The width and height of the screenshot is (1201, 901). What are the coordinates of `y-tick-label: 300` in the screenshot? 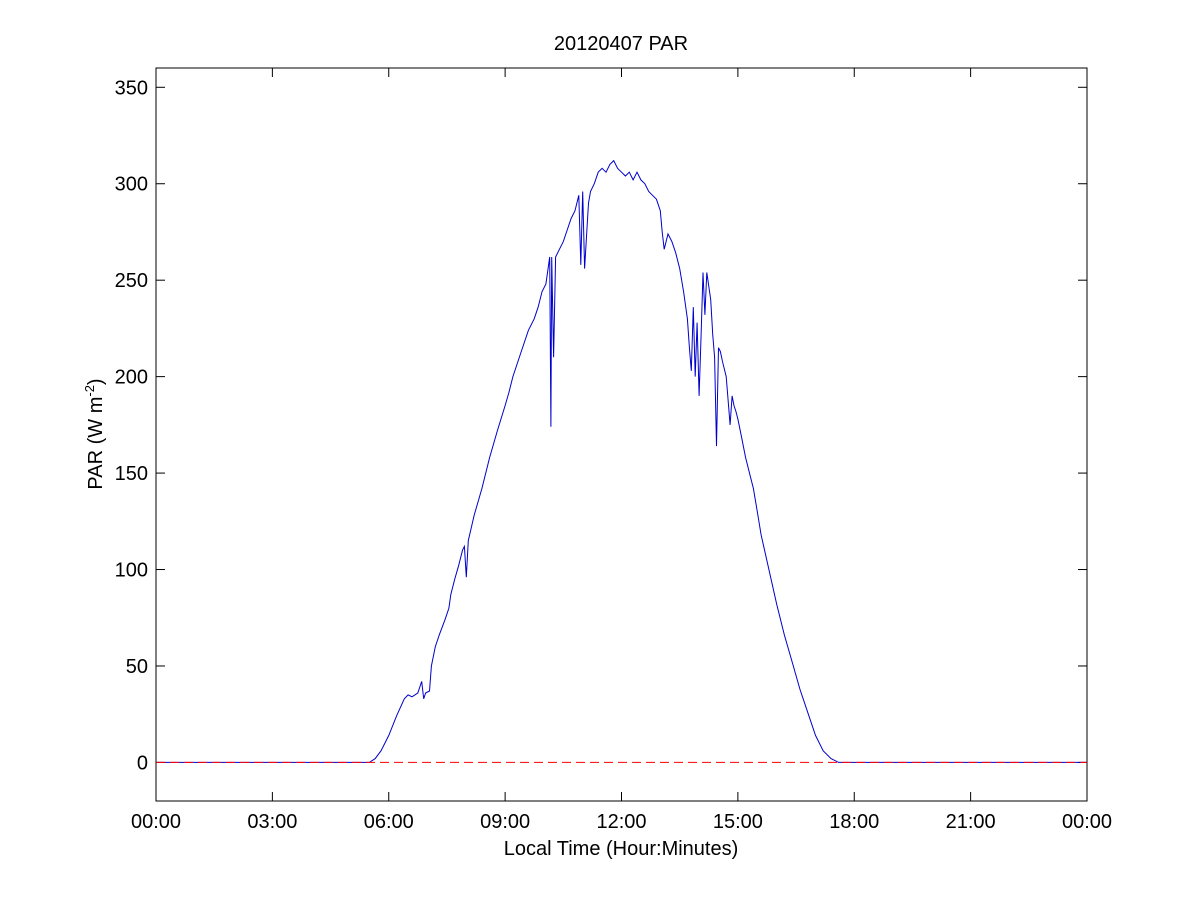 It's located at (131, 185).